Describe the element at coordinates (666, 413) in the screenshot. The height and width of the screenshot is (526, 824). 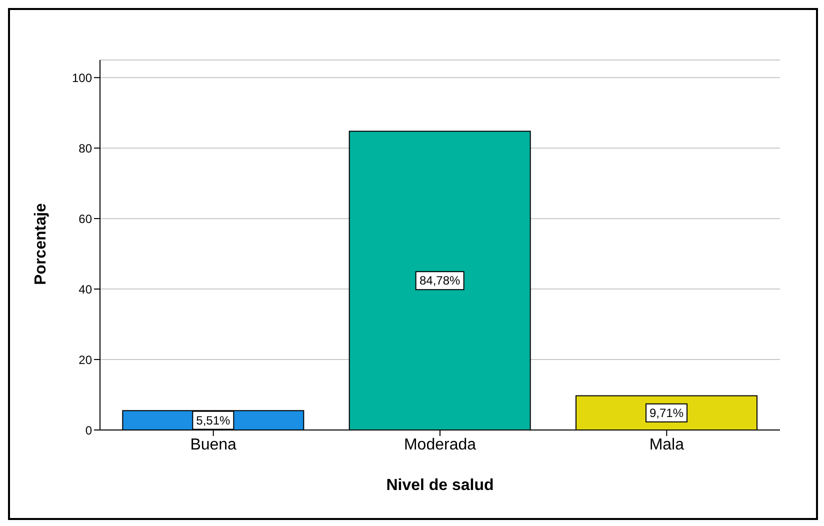
I see `data-label: 9,71%` at that location.